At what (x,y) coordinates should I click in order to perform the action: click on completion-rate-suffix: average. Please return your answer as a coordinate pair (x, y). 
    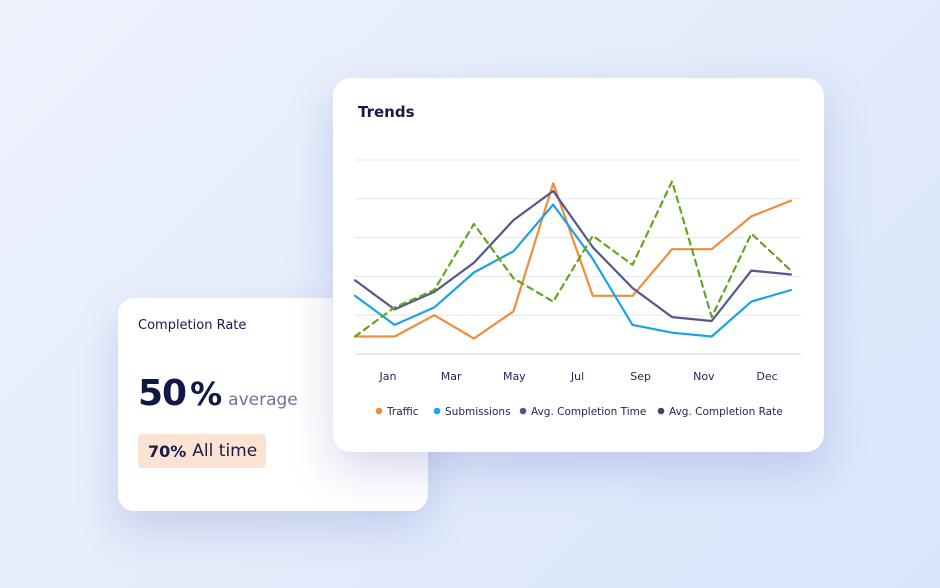
    Looking at the image, I should click on (263, 400).